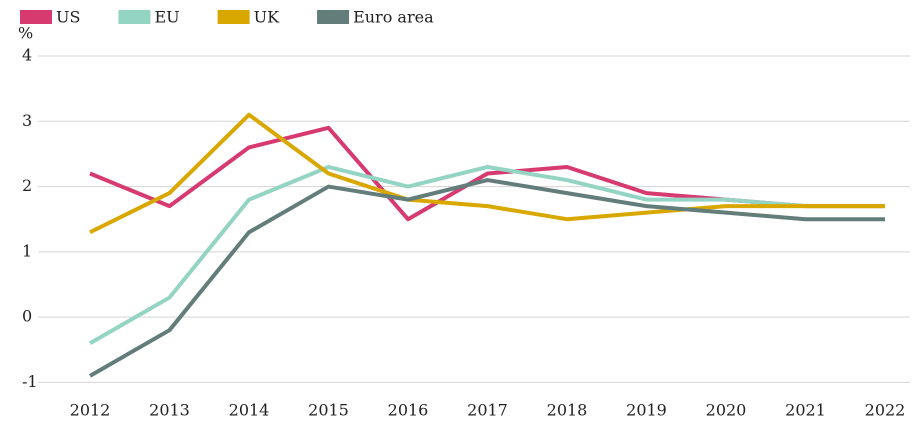 Image resolution: width=918 pixels, height=421 pixels. What do you see at coordinates (567, 410) in the screenshot?
I see `x-tick-label: 2018` at bounding box center [567, 410].